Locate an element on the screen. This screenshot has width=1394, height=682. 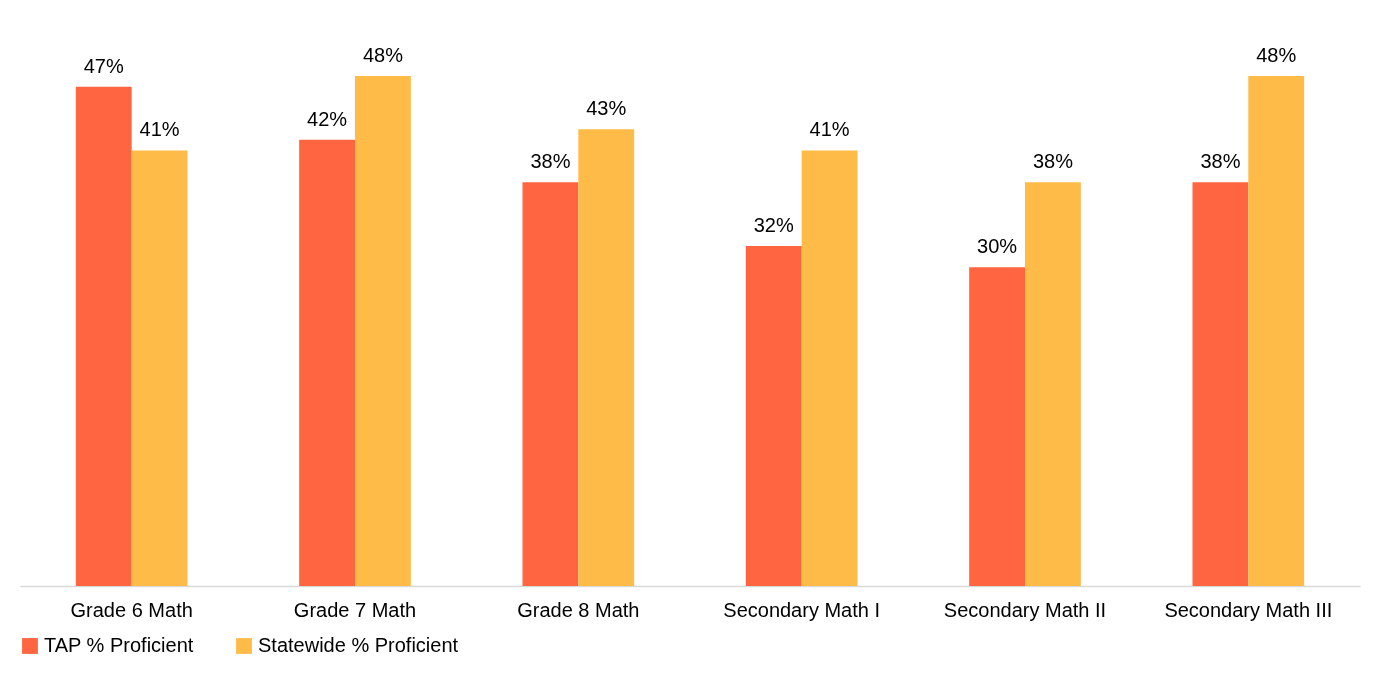
x-tick-label: Secondary Math I is located at coordinates (802, 609).